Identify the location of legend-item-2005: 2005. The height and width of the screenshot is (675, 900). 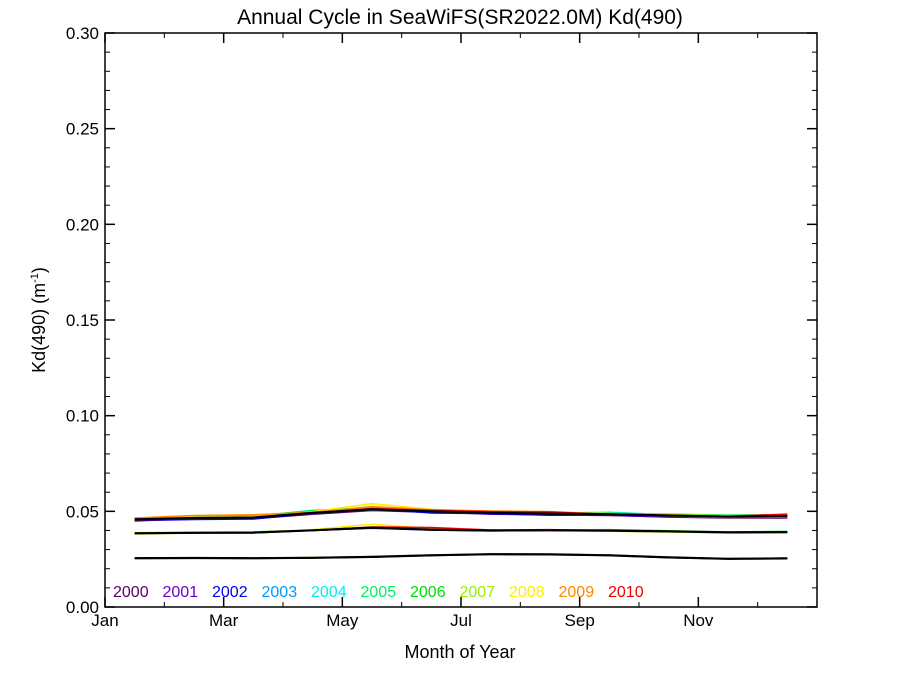
(379, 592).